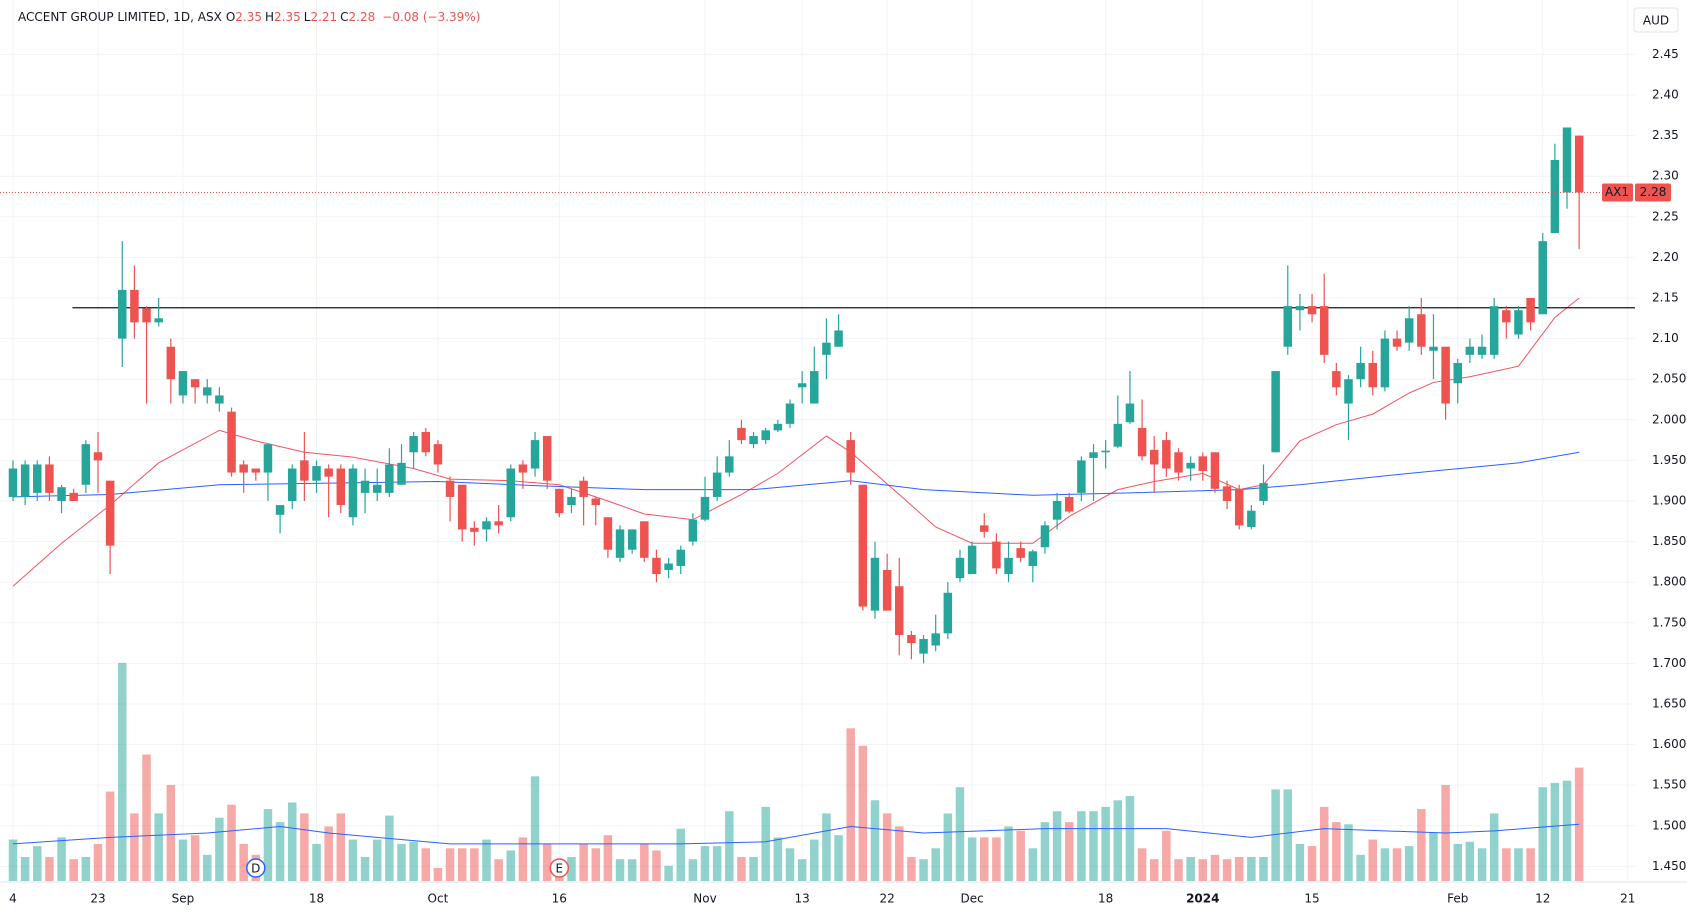  I want to click on ohlc-fields: O2.35 H2.35 L2.21 C2.28, so click(302, 17).